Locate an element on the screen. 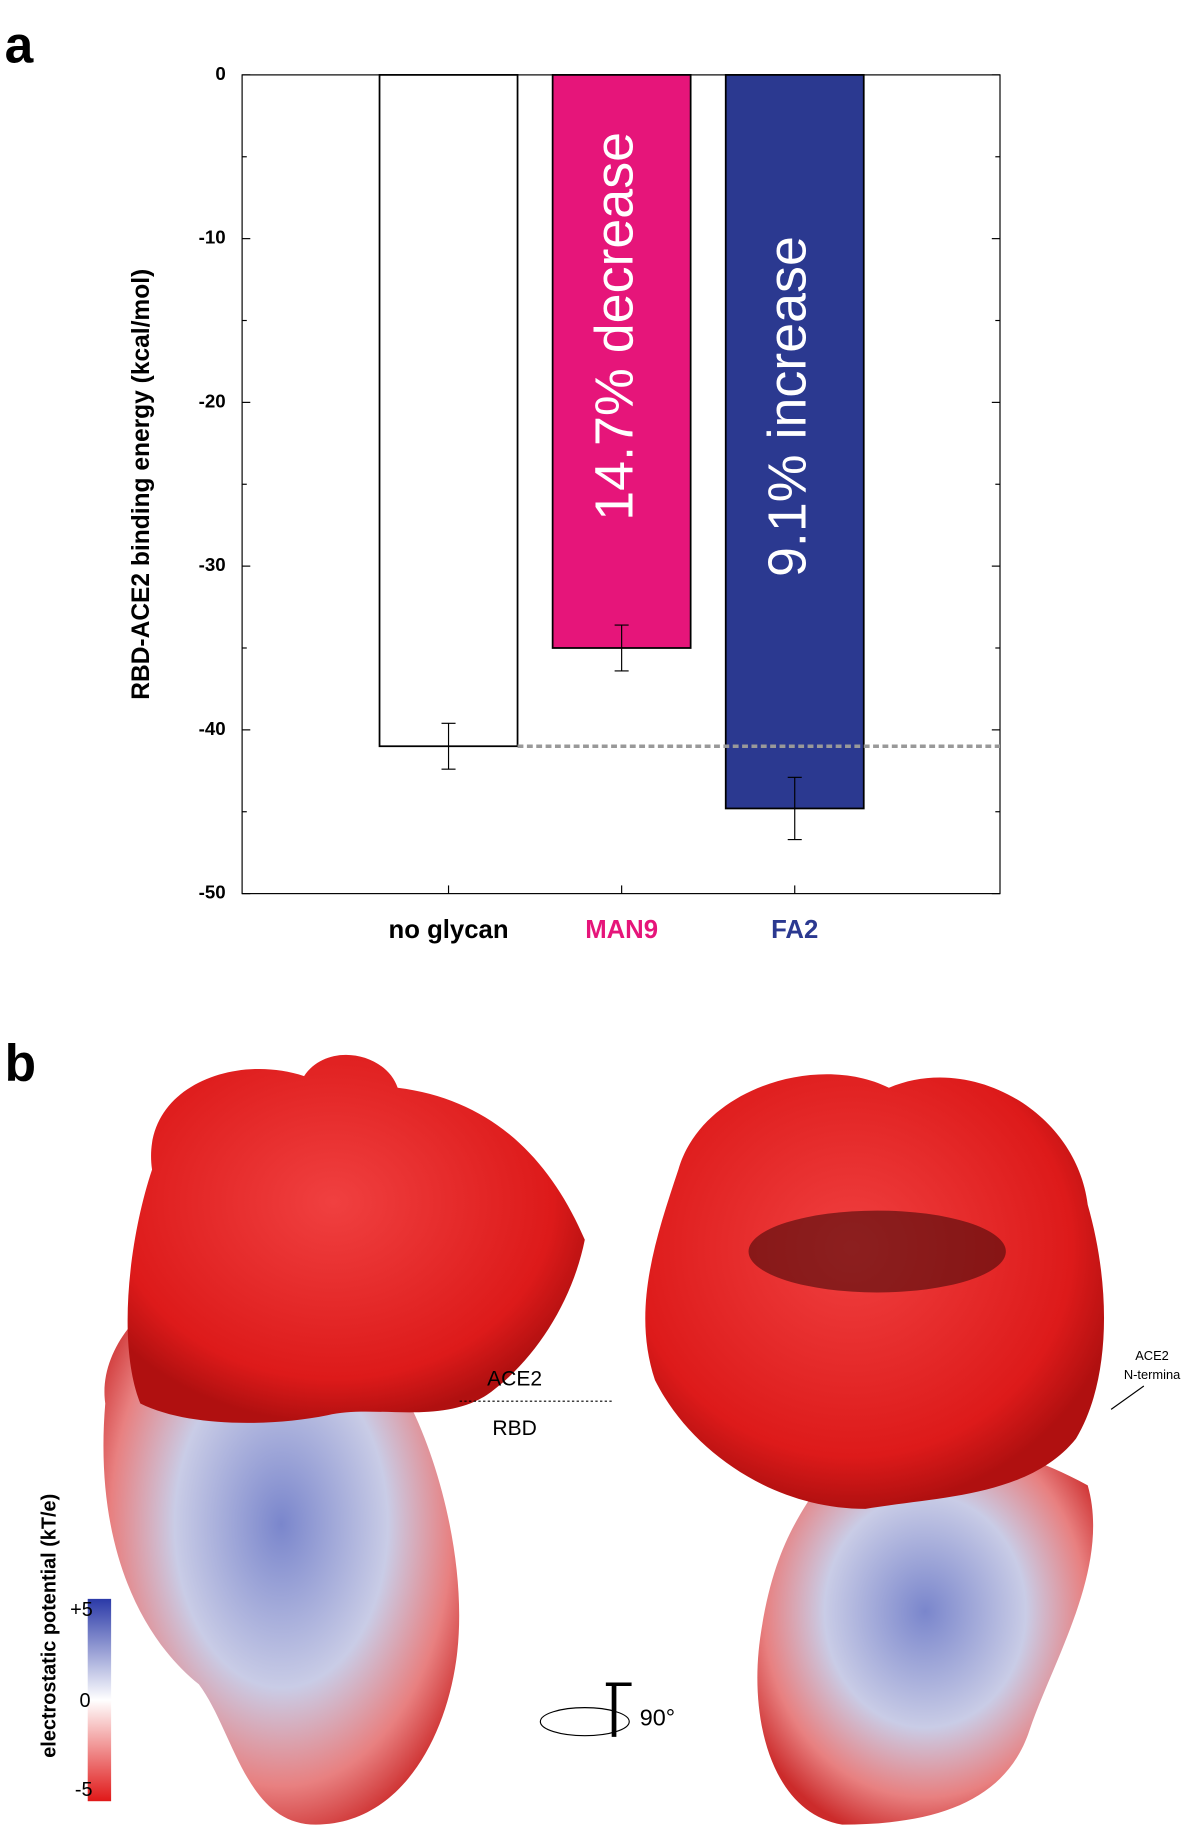 This screenshot has height=1834, width=1200. x-tick-label: no glycan is located at coordinates (449, 930).